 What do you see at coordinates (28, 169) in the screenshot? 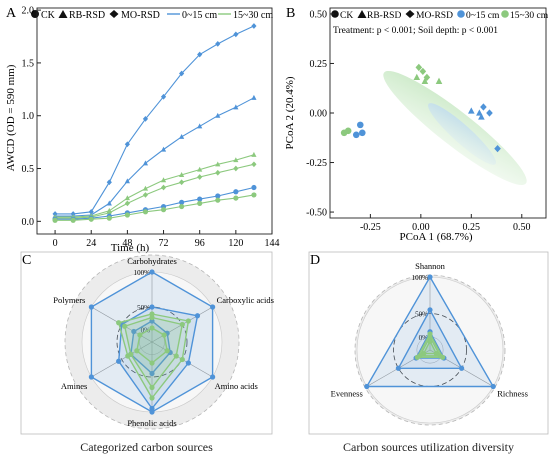
I see `y-tick-label-a: 0.5` at bounding box center [28, 169].